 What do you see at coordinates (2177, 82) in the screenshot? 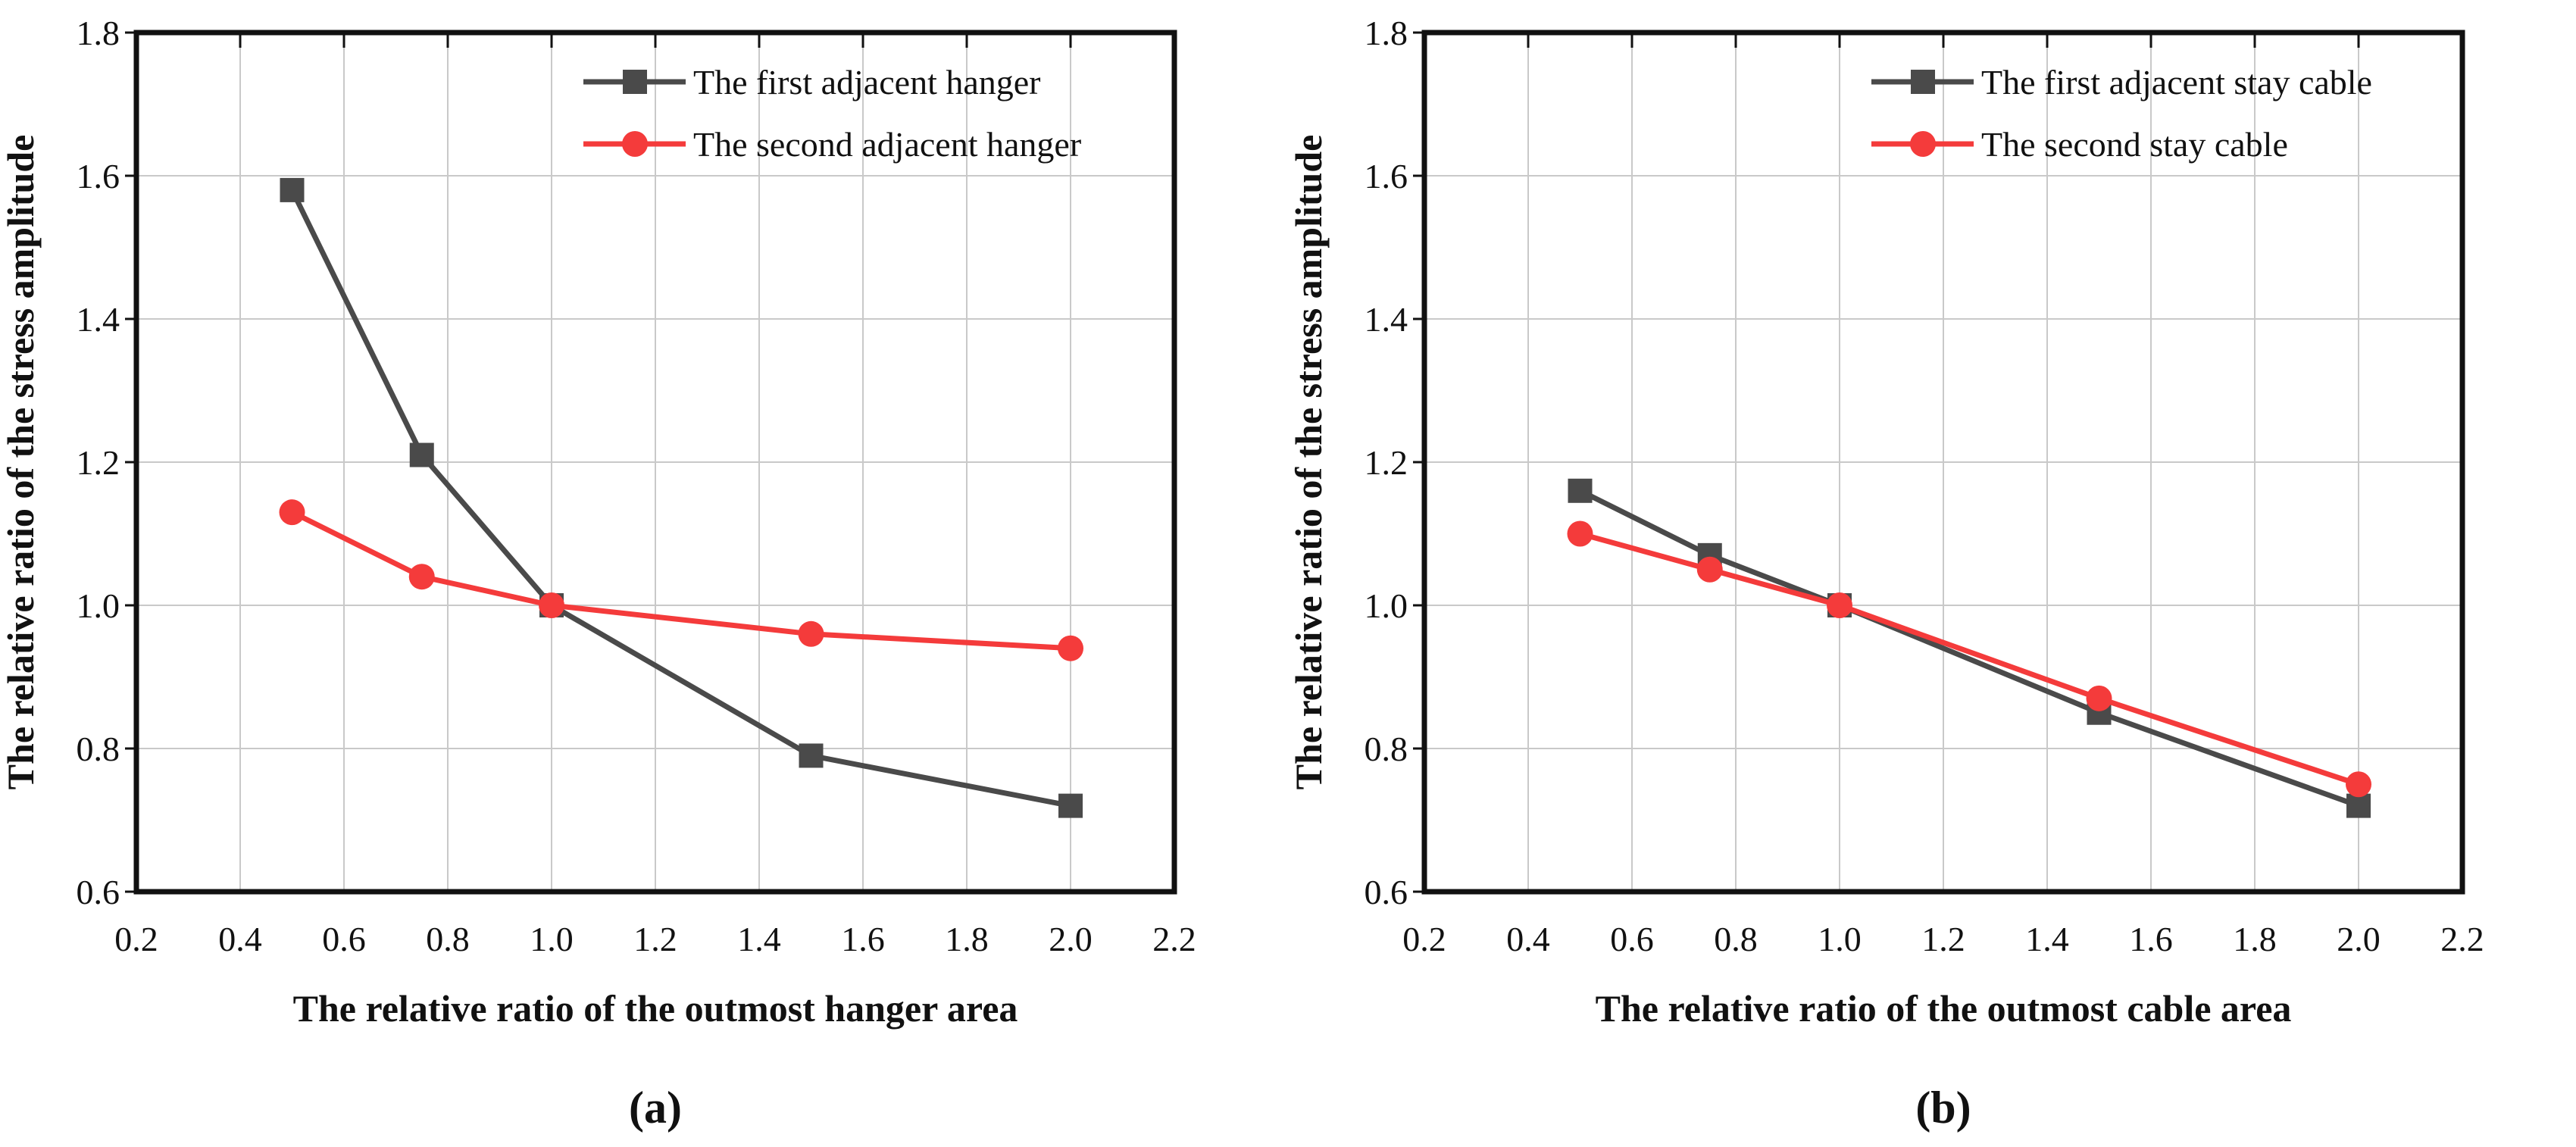
I see `legend-label: The first adjacent stay cable` at bounding box center [2177, 82].